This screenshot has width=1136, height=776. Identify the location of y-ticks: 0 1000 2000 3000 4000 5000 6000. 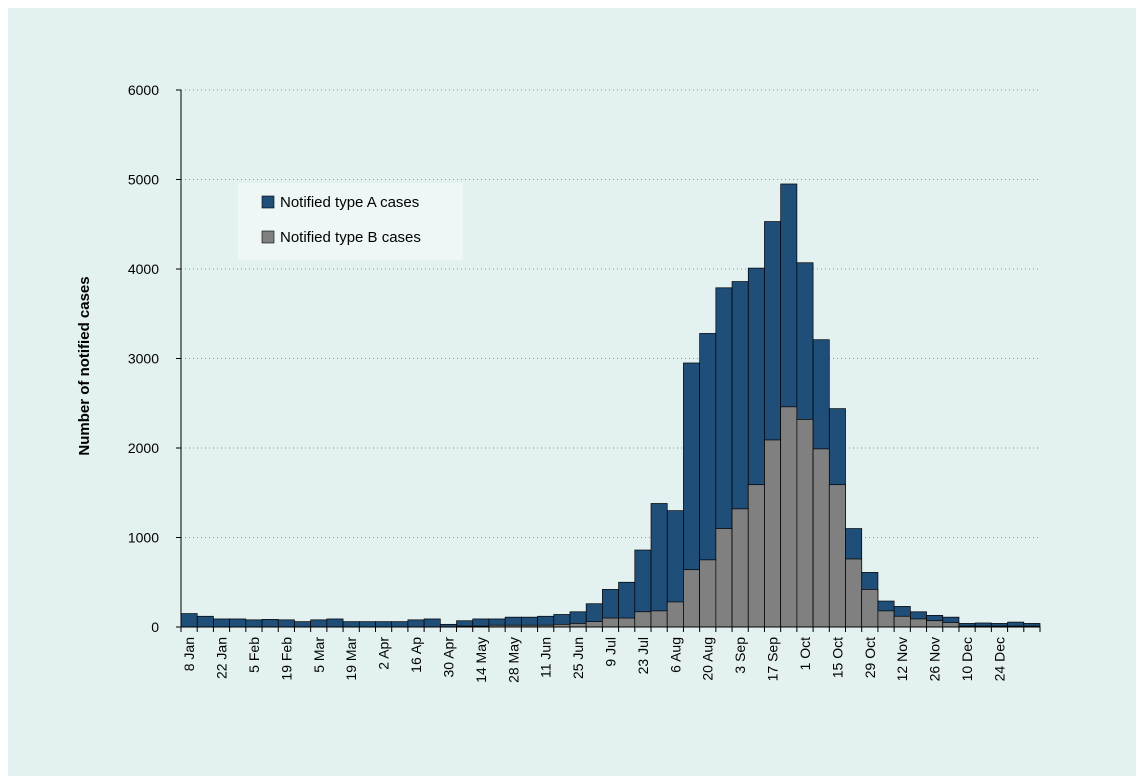
(154, 358).